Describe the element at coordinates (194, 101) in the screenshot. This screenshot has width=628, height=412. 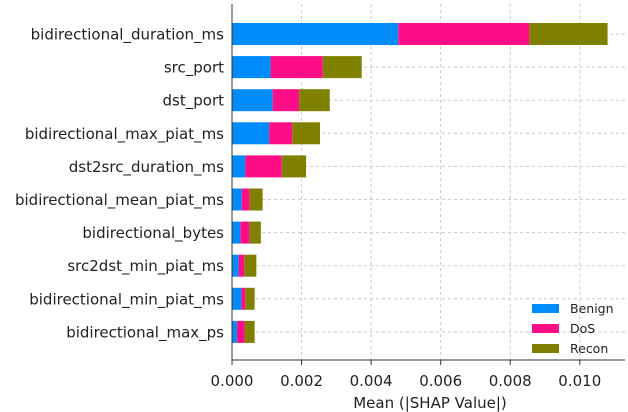
I see `category-label: dst_port` at that location.